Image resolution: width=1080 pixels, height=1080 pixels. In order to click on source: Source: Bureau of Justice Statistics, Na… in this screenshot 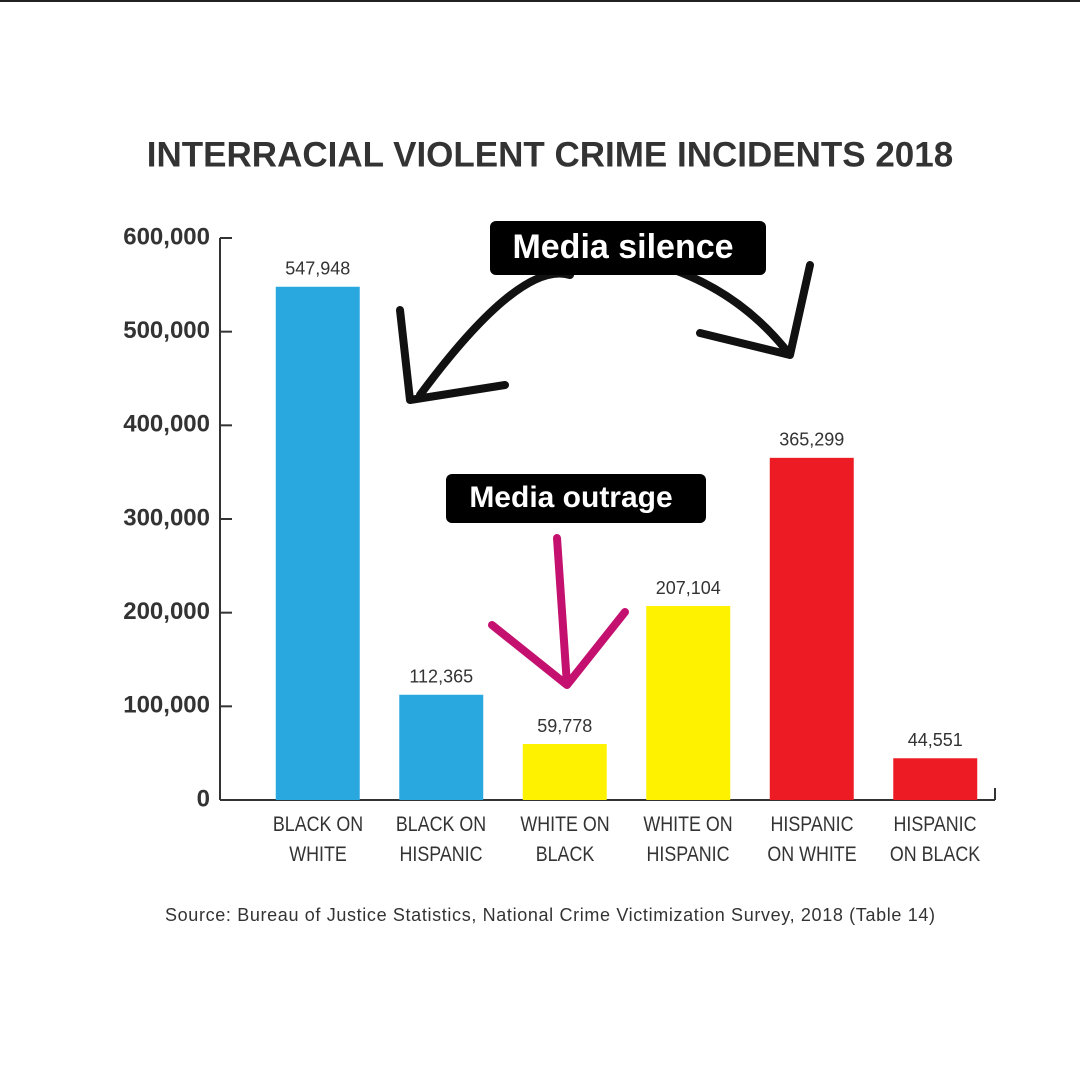, I will do `click(550, 915)`.